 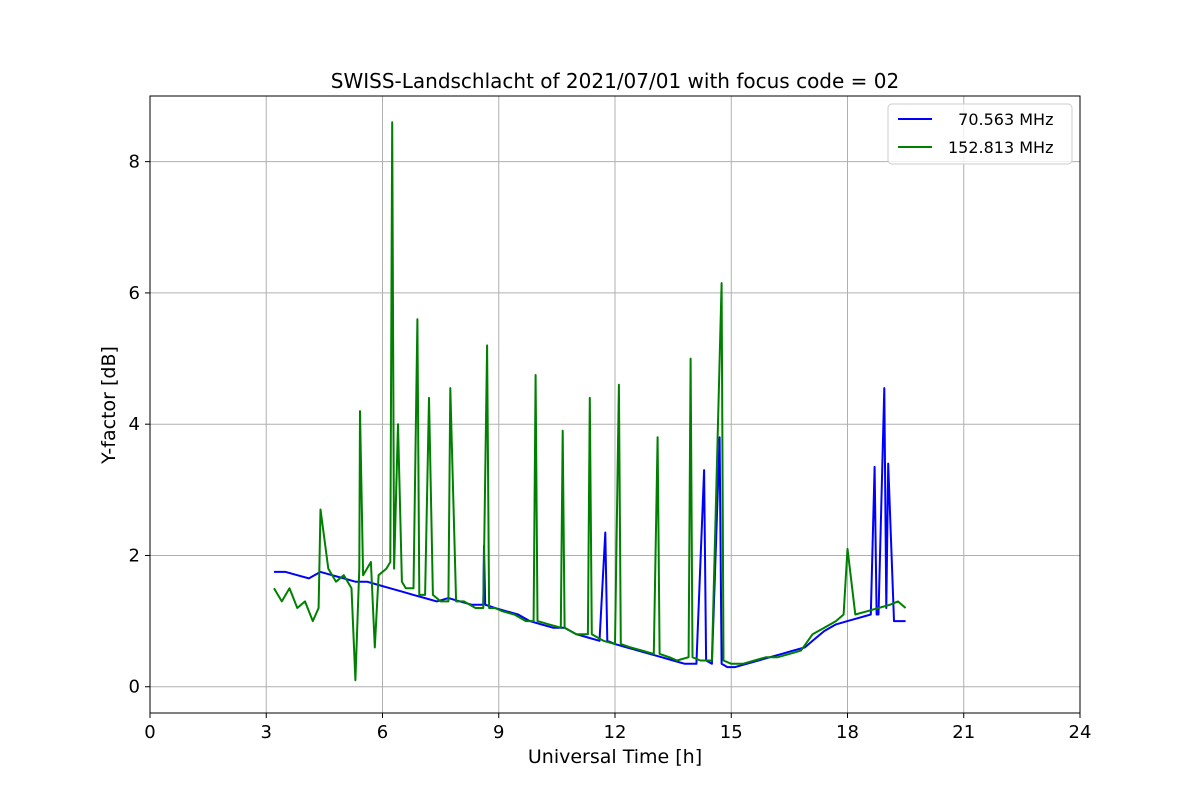 I want to click on x-tick-label-5: 15, so click(x=731, y=732).